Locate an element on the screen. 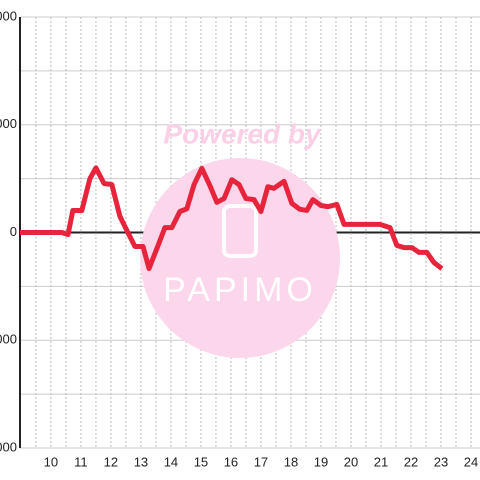  watermark-text: Powered by is located at coordinates (242, 133).